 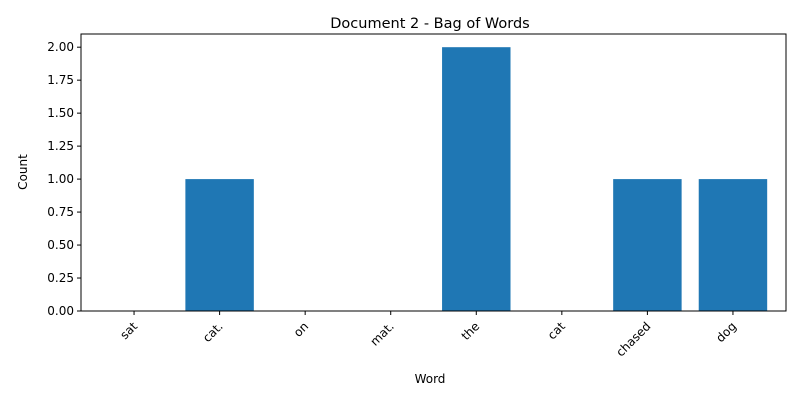 What do you see at coordinates (430, 379) in the screenshot?
I see `x-axis-title: Word` at bounding box center [430, 379].